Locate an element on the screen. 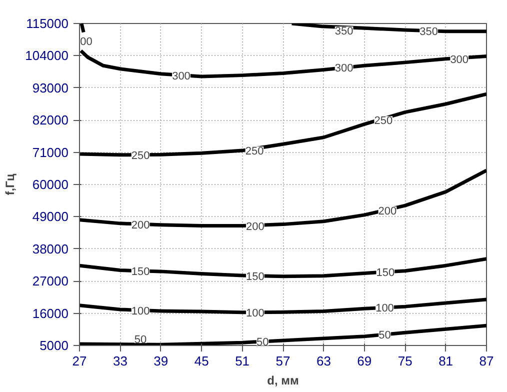 The height and width of the screenshot is (392, 507). x-axis-title: d, мм is located at coordinates (283, 381).